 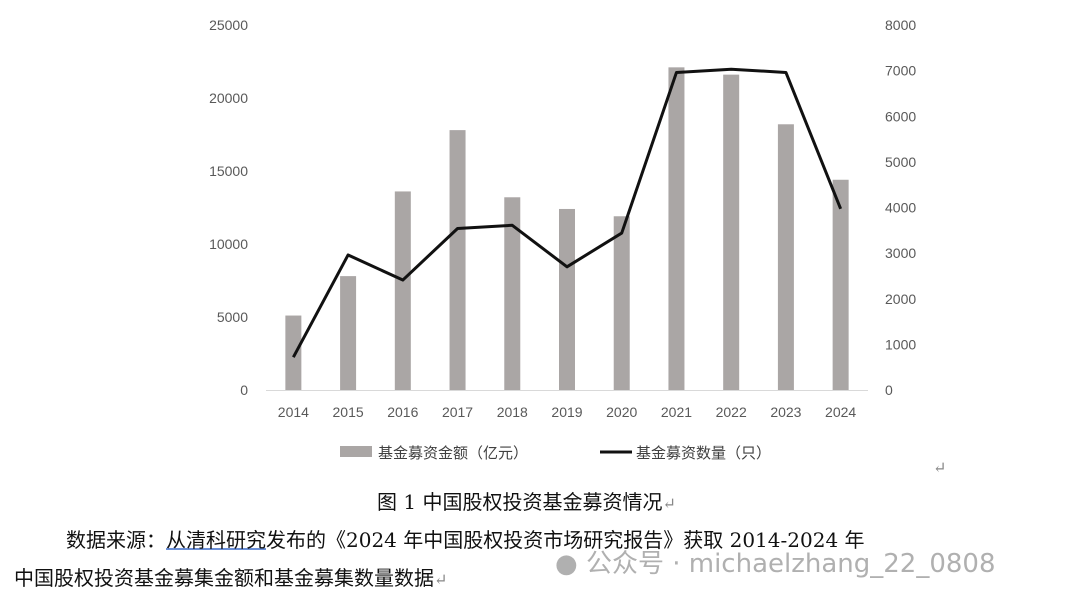 I want to click on bar-2022, so click(x=731, y=232).